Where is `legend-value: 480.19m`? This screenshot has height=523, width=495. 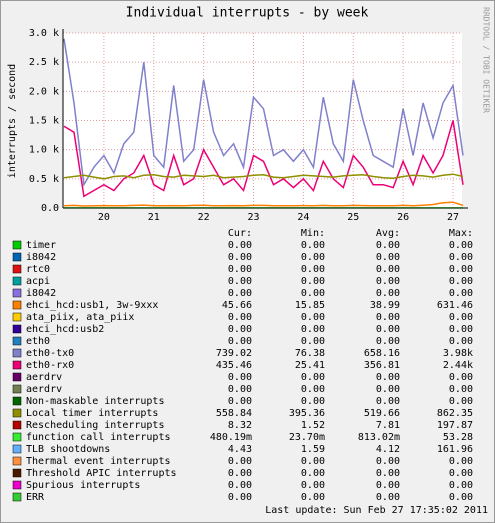 legend-value: 480.19m is located at coordinates (231, 437).